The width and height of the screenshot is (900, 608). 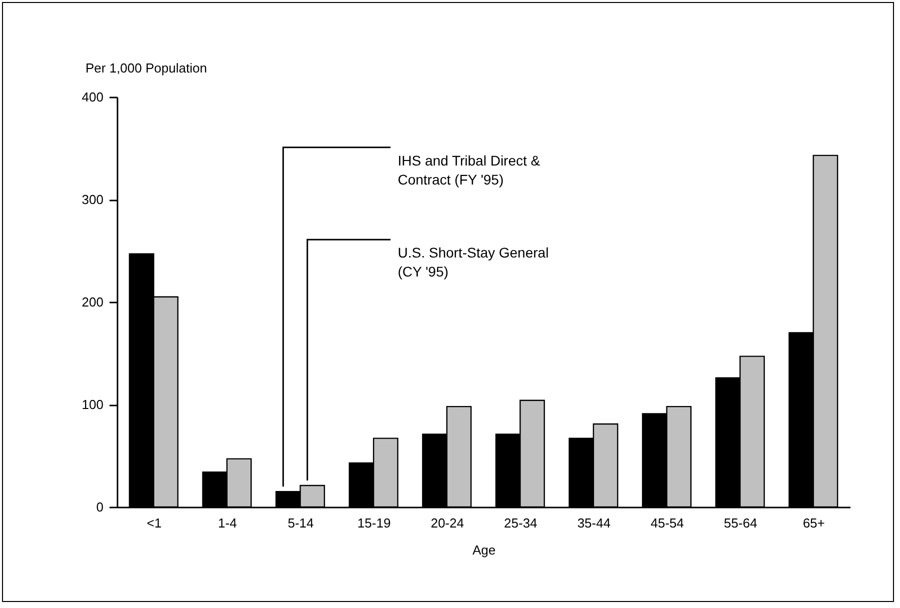 What do you see at coordinates (813, 523) in the screenshot?
I see `x-tick-label: 65+` at bounding box center [813, 523].